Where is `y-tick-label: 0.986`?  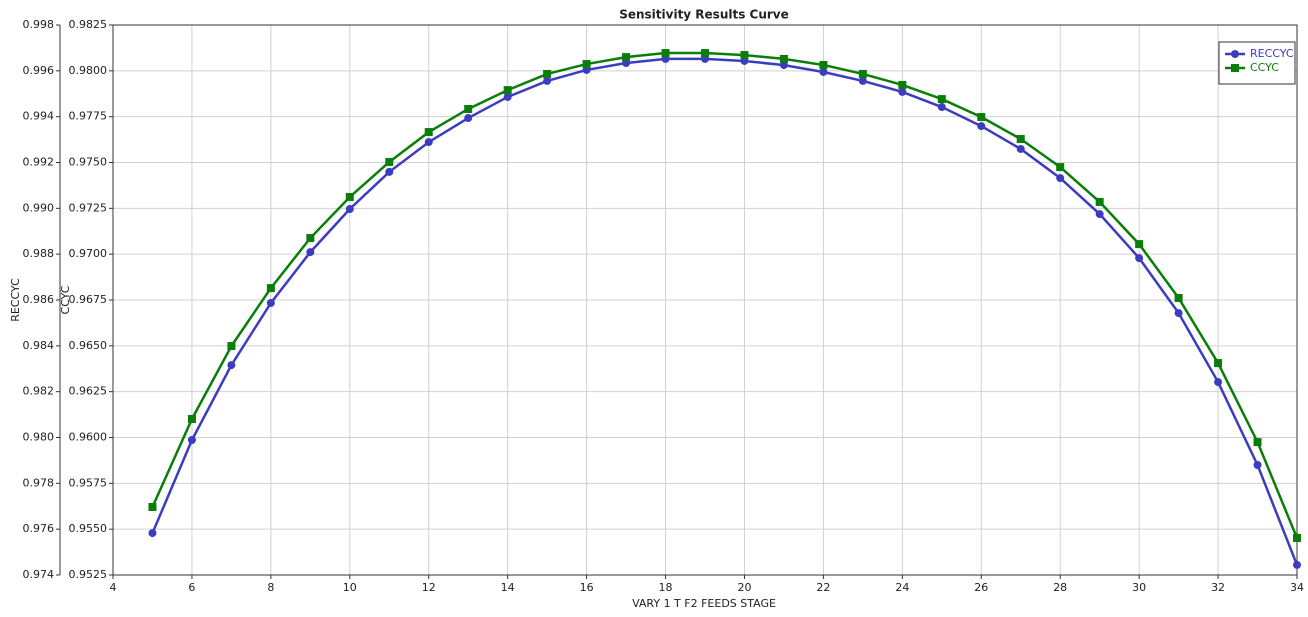
y-tick-label: 0.986 is located at coordinates (39, 299).